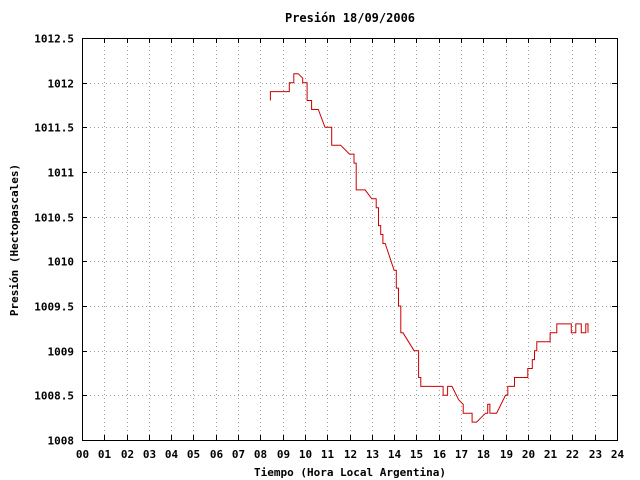 The height and width of the screenshot is (480, 640). What do you see at coordinates (440, 454) in the screenshot?
I see `x-tick-label: 16` at bounding box center [440, 454].